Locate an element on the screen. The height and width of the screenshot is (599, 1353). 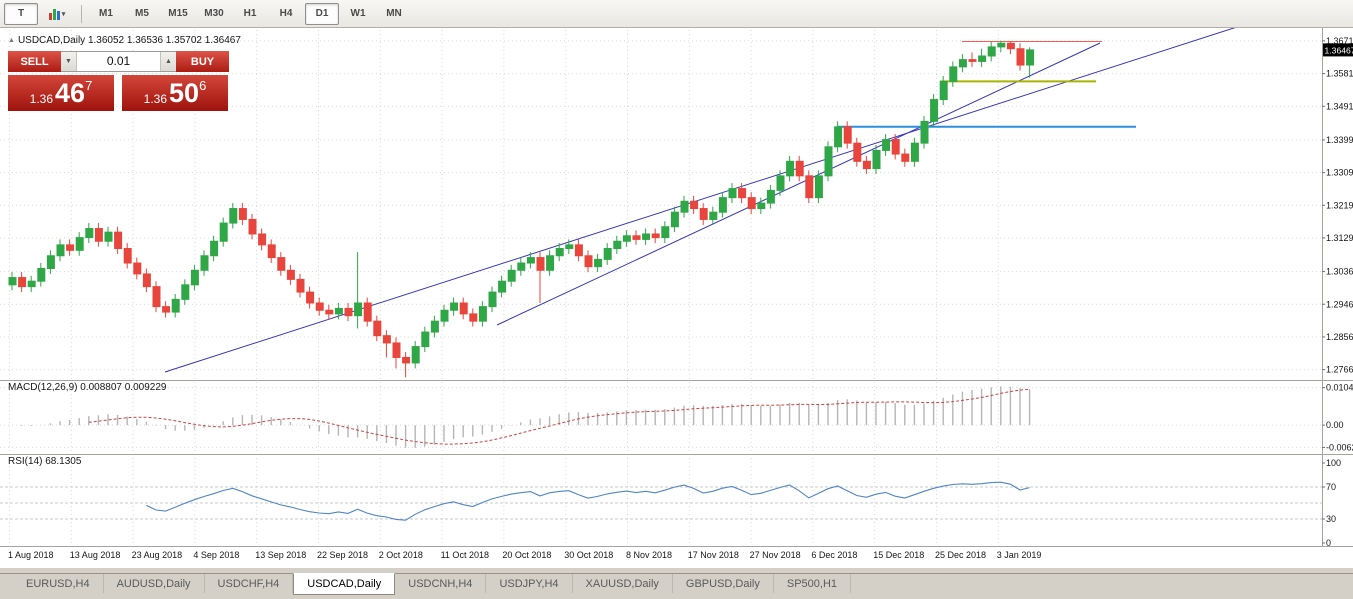
macd-axis: 0.010474 0.00 -0.006218 is located at coordinates (1337, 417).